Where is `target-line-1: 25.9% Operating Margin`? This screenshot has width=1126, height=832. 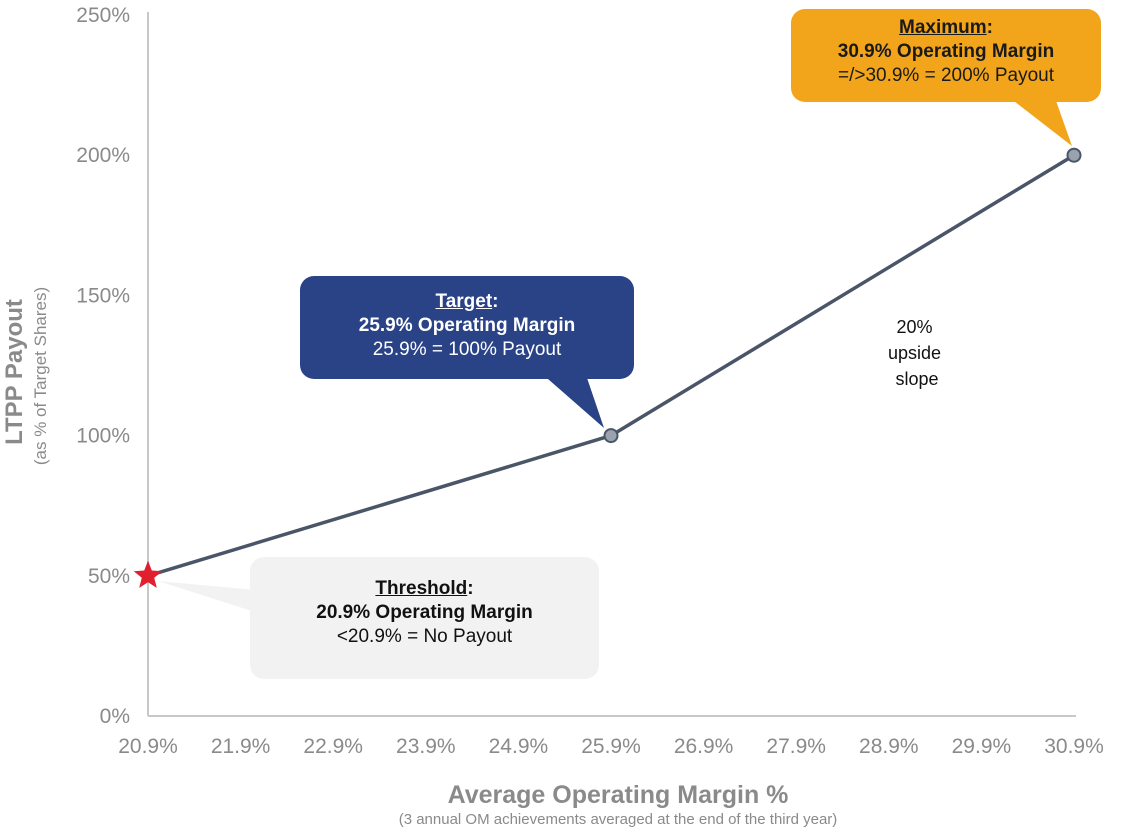 target-line-1: 25.9% Operating Margin is located at coordinates (467, 325).